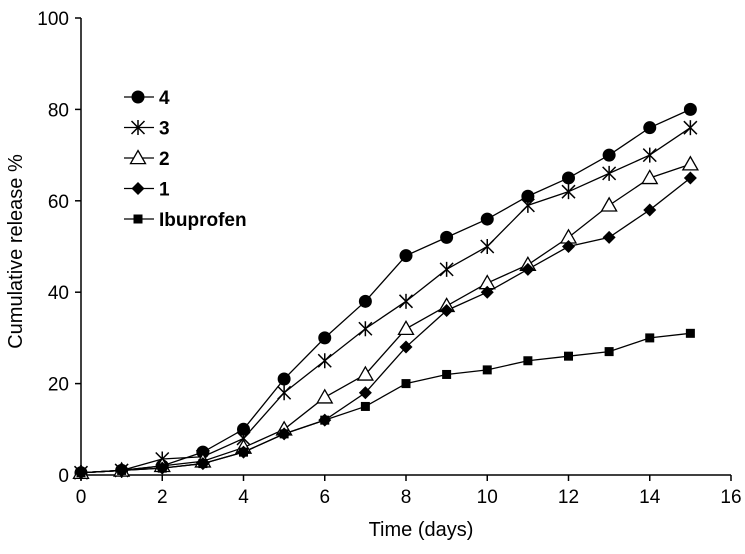  Describe the element at coordinates (81, 497) in the screenshot. I see `x-tick-label: 0` at that location.